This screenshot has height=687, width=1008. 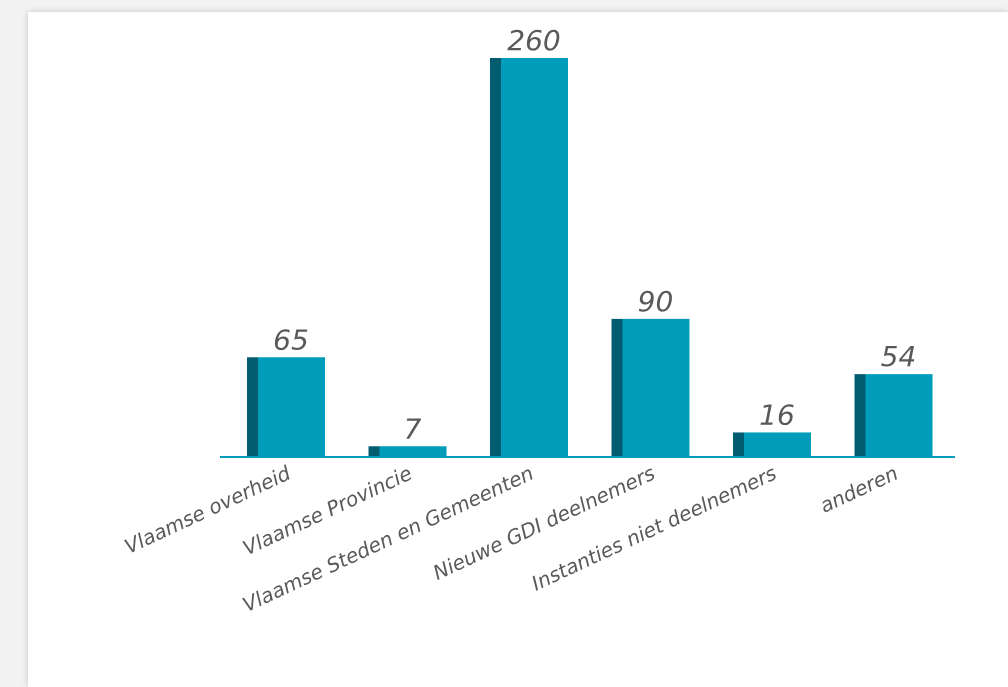 I want to click on value-label-2: 260, so click(x=533, y=40).